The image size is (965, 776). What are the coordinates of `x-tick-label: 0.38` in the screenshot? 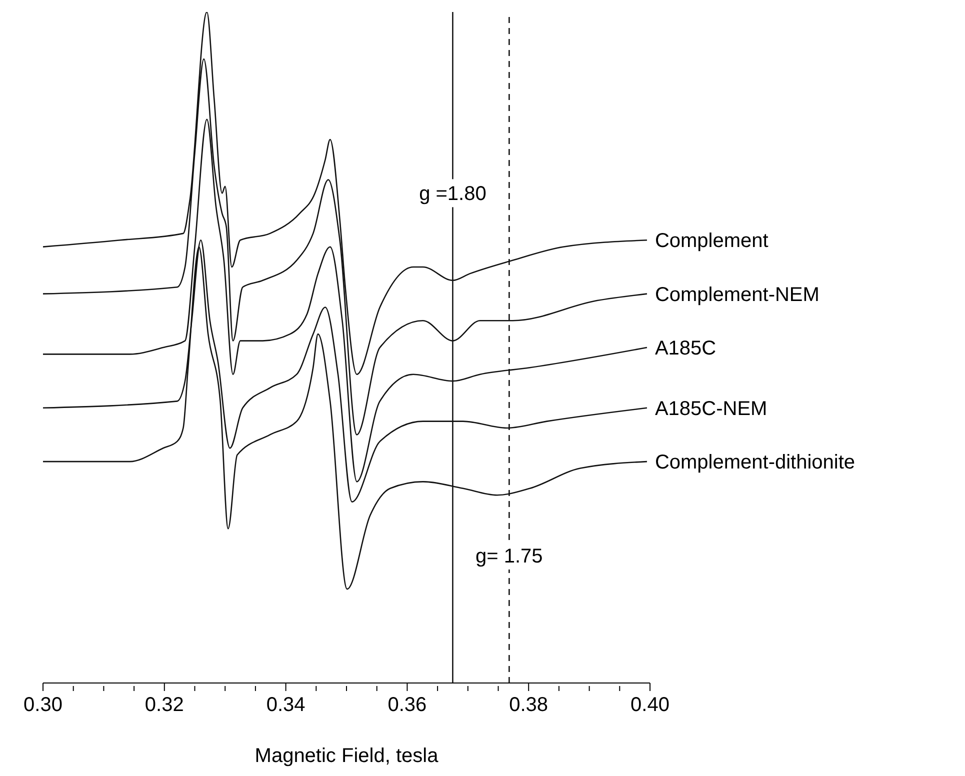 It's located at (528, 705).